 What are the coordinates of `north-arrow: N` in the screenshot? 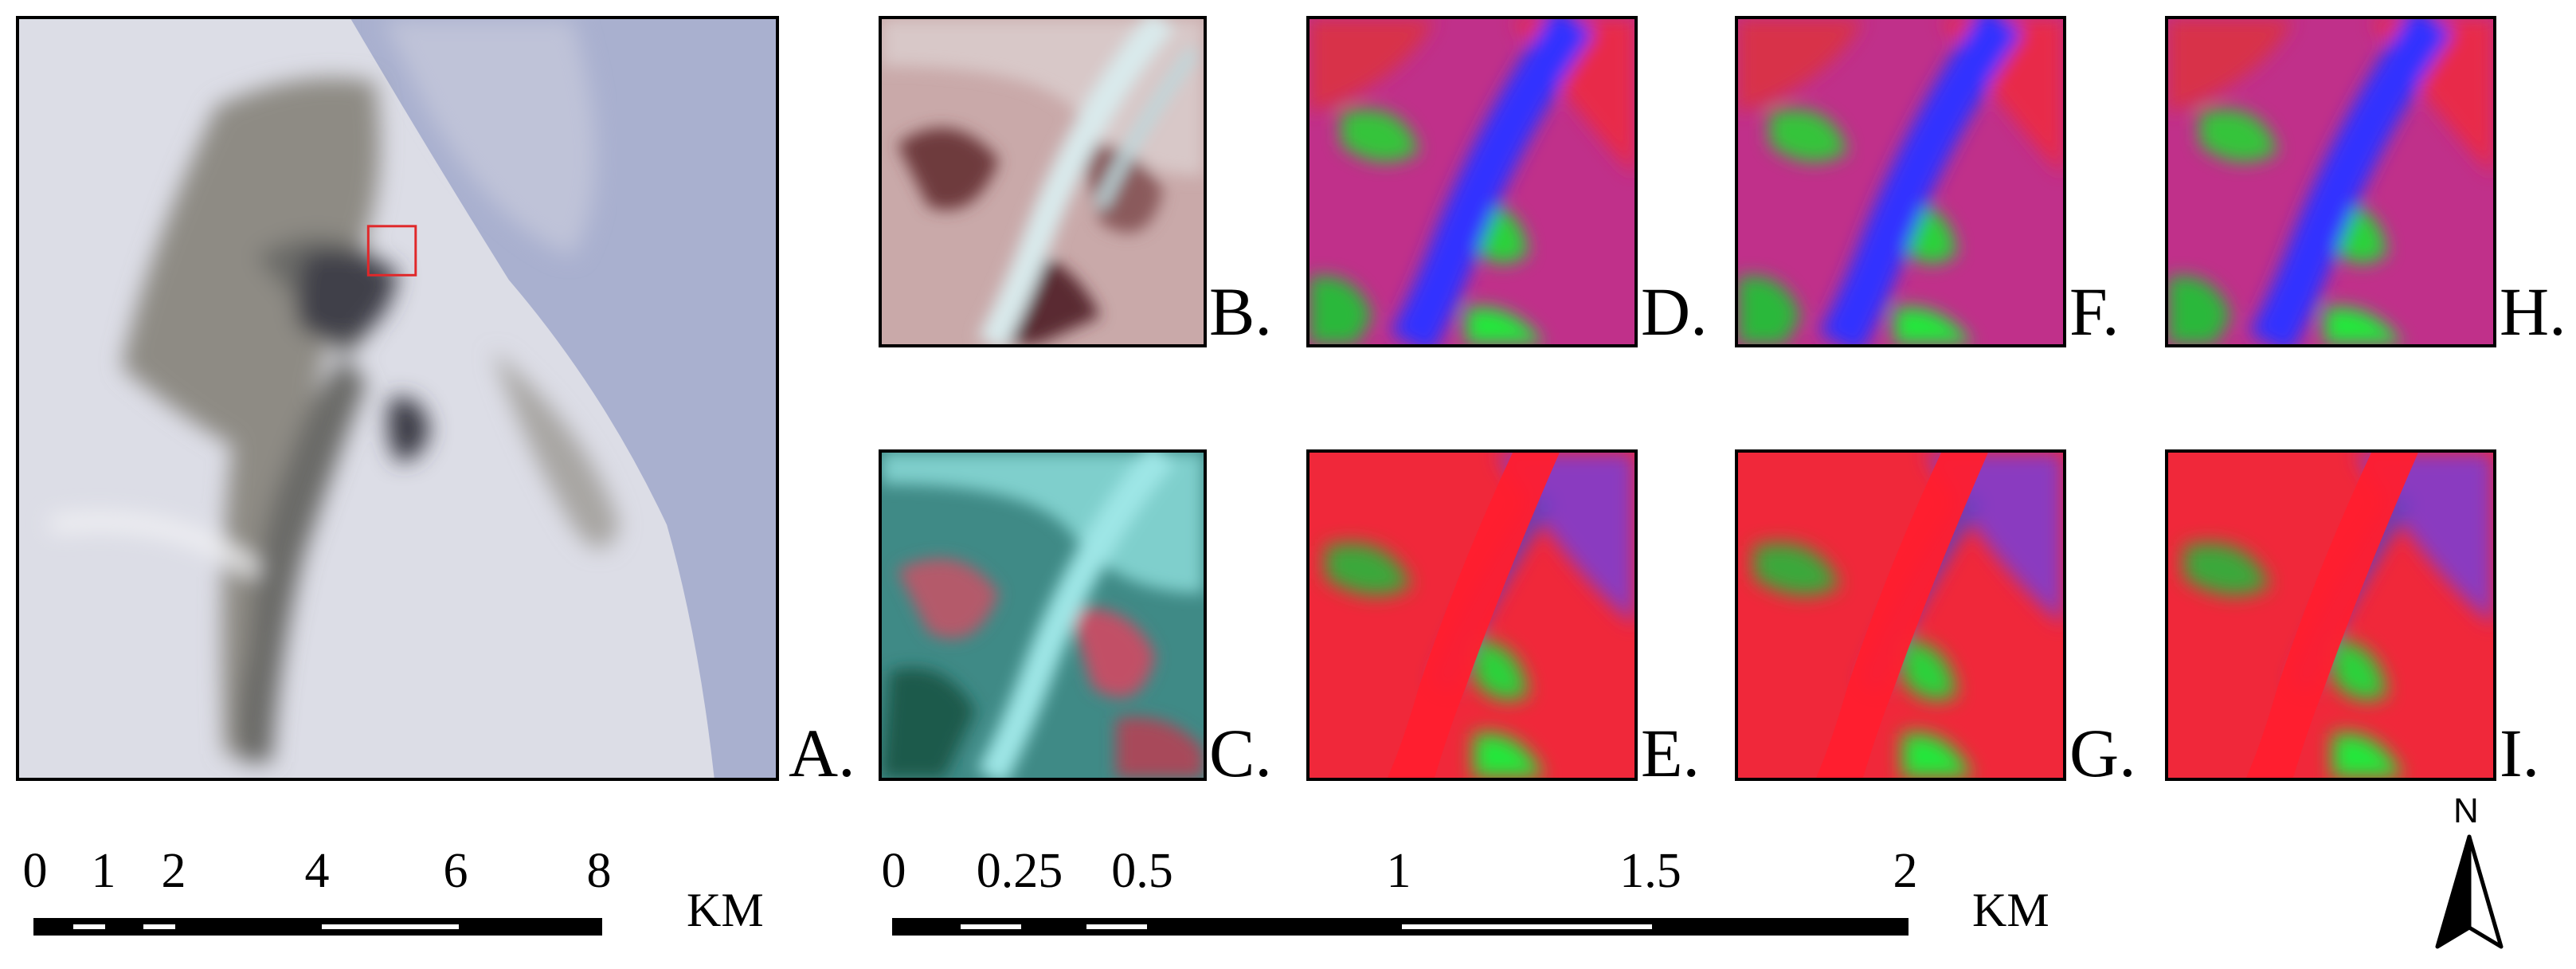 It's located at (2469, 874).